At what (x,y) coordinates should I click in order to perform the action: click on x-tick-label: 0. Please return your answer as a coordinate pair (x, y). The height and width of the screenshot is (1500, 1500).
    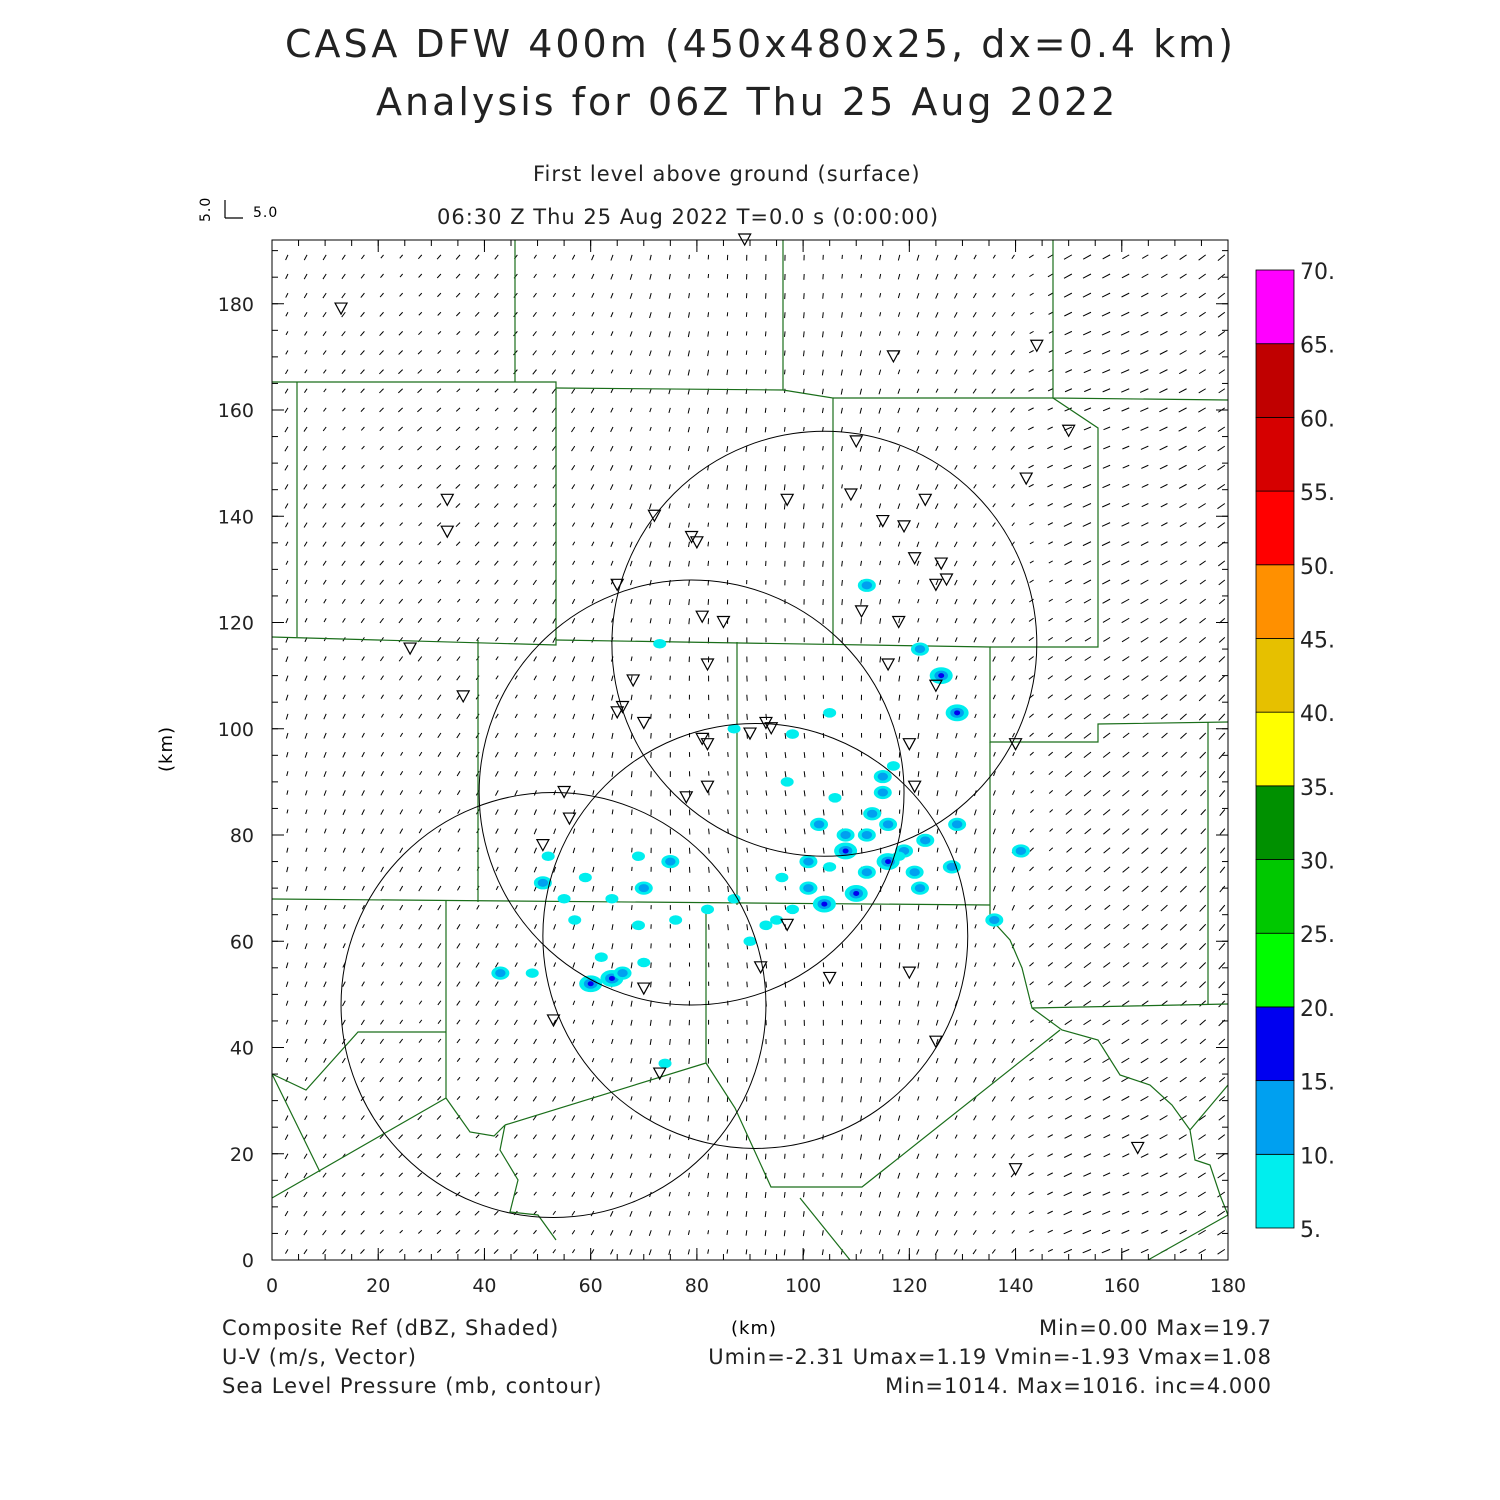
    Looking at the image, I should click on (272, 1286).